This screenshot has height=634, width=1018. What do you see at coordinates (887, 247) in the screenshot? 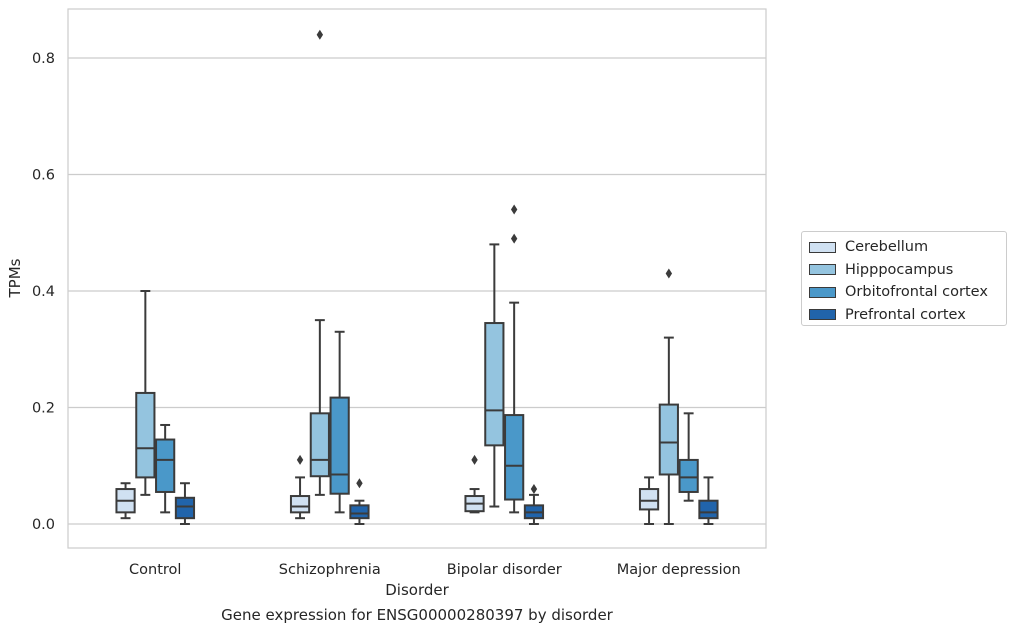
I see `legend-label: Cerebellum` at bounding box center [887, 247].